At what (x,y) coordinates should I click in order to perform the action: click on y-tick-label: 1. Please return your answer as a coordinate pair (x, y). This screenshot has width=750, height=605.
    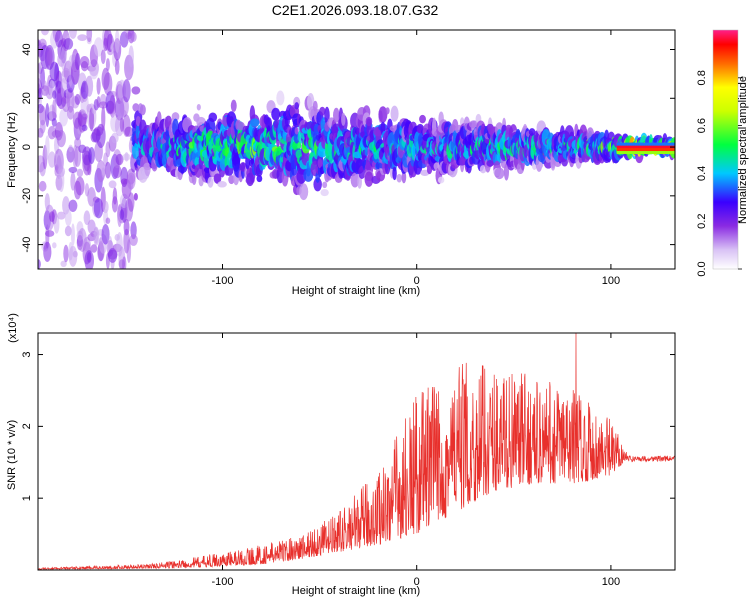
    Looking at the image, I should click on (27, 498).